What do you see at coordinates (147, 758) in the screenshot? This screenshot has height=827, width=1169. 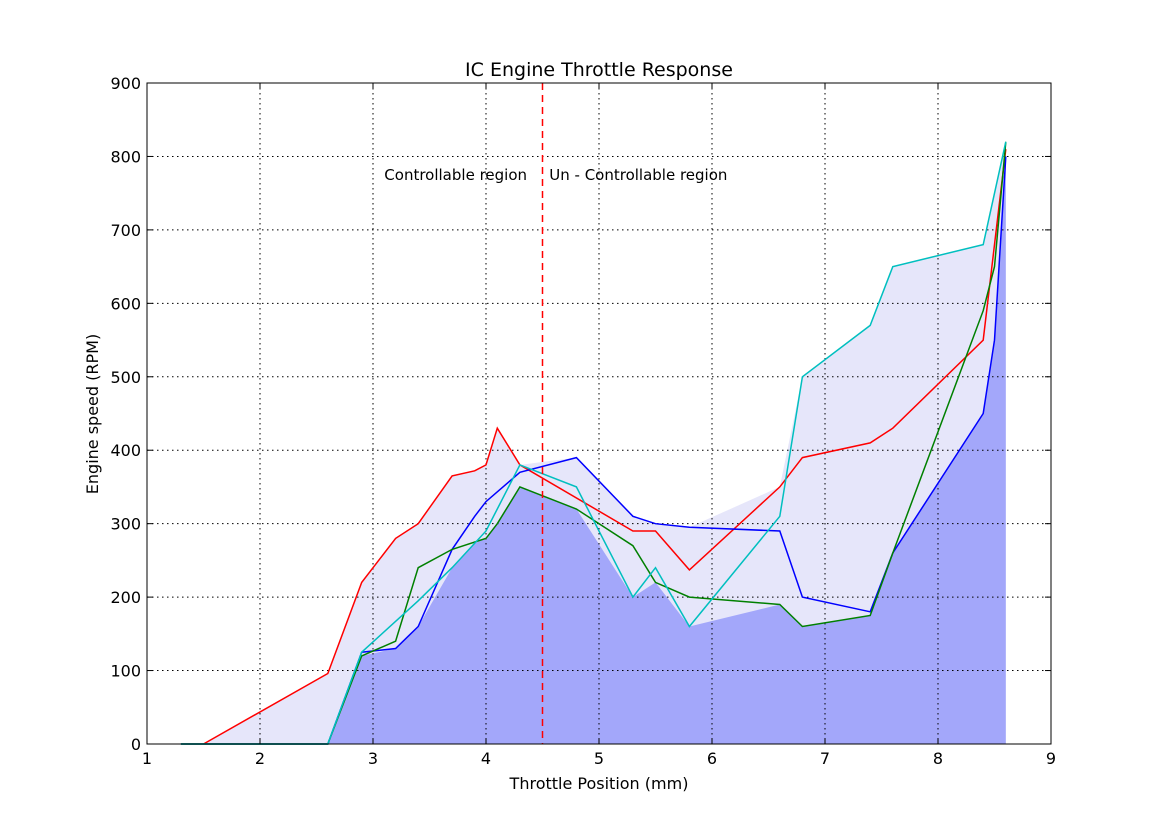 I see `x-tick-label: 1` at bounding box center [147, 758].